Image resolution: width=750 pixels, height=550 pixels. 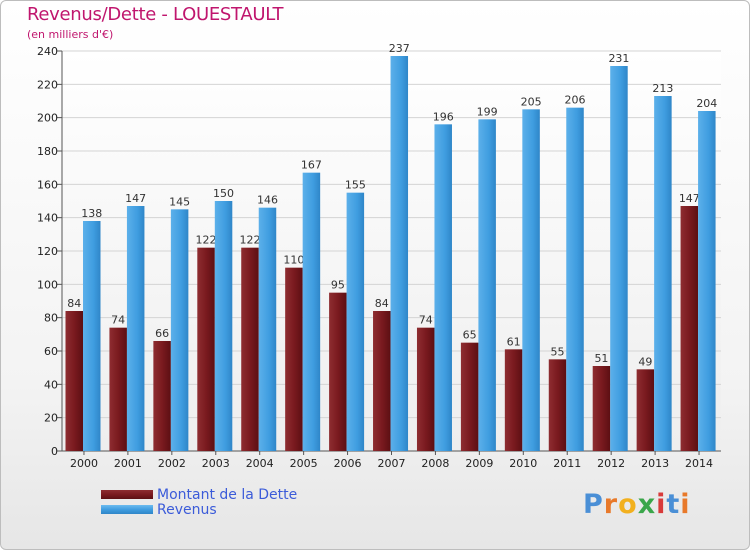 I want to click on y-tick-label: 80, so click(x=51, y=318).